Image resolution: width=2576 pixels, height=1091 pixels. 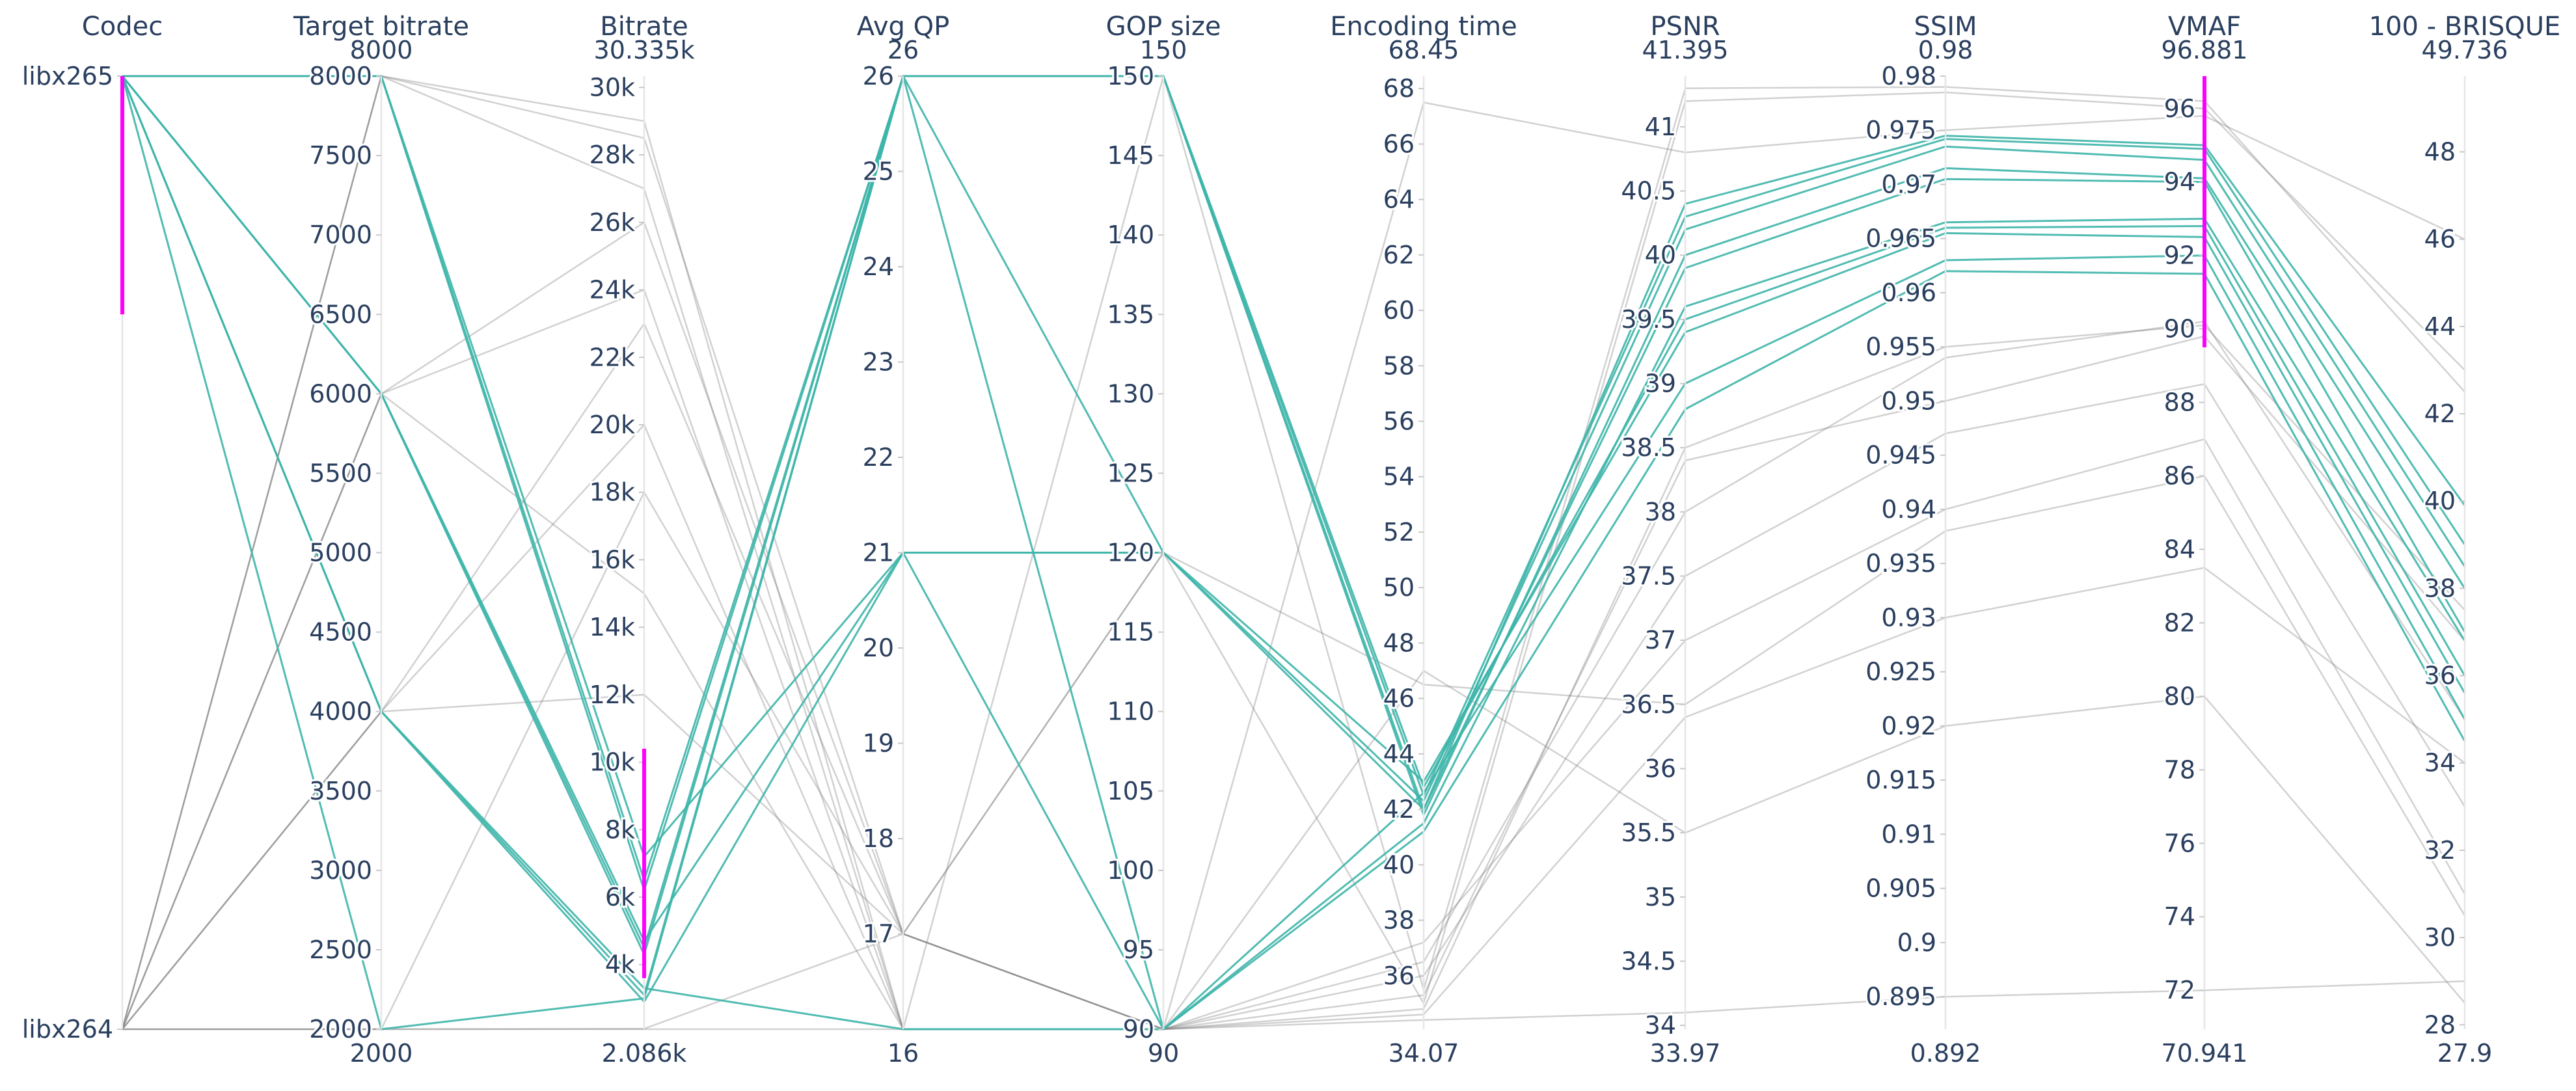 What do you see at coordinates (341, 473) in the screenshot?
I see `tick-label-target-bitrate: 5500` at bounding box center [341, 473].